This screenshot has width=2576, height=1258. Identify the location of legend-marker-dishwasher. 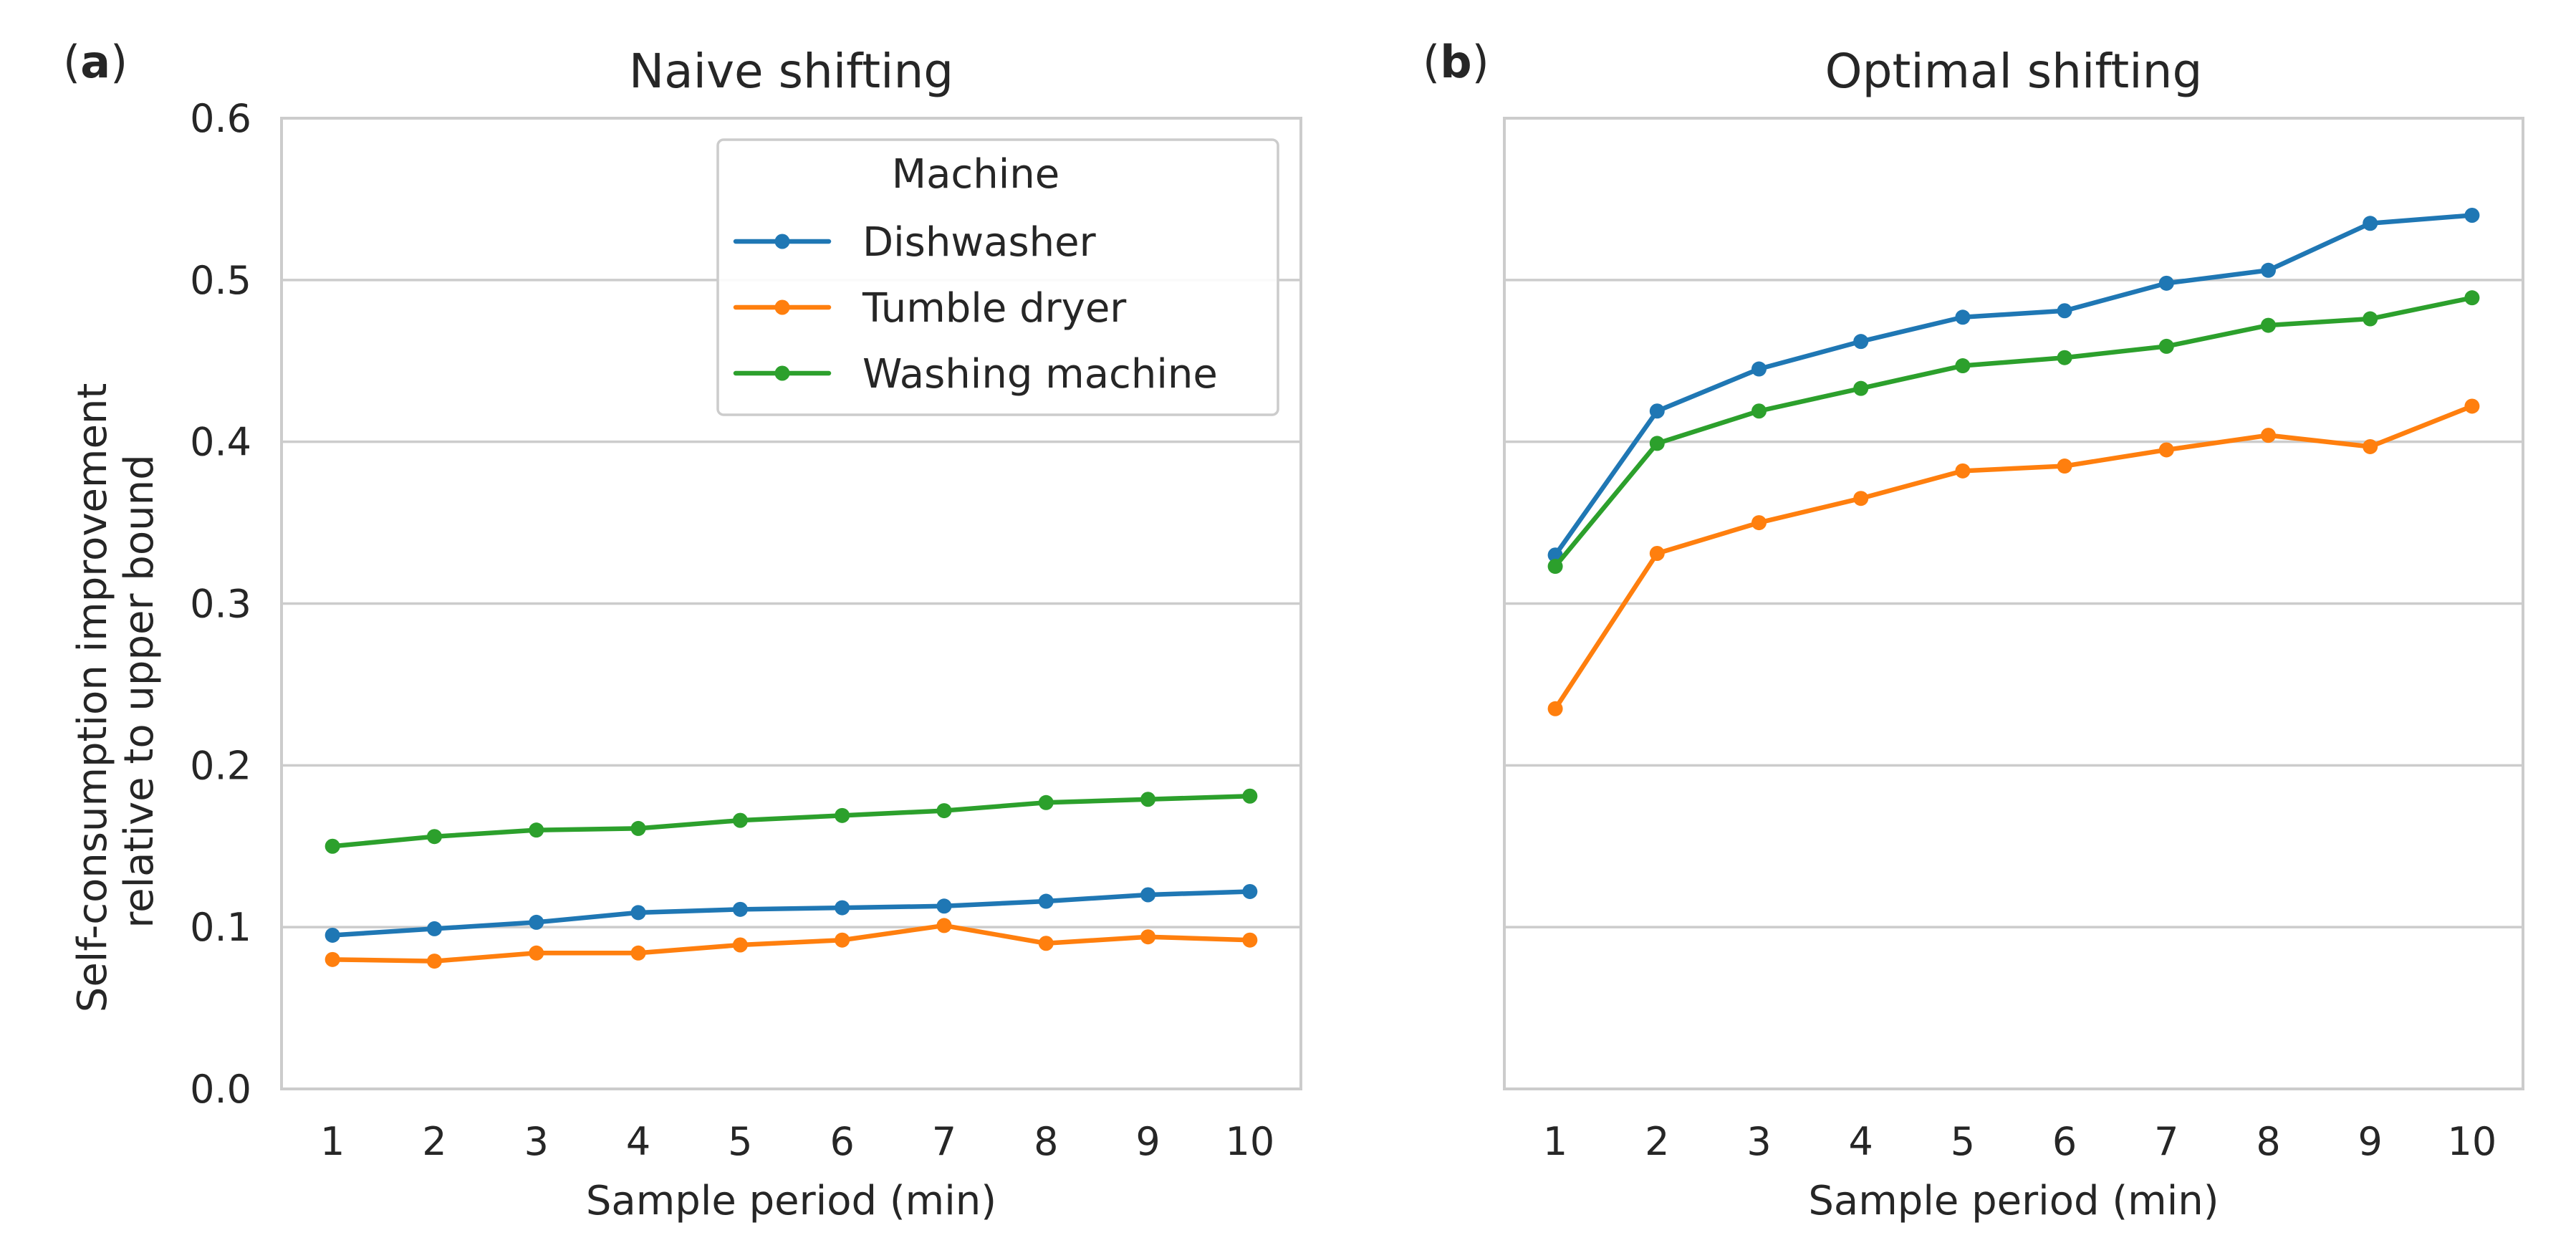
(782, 241).